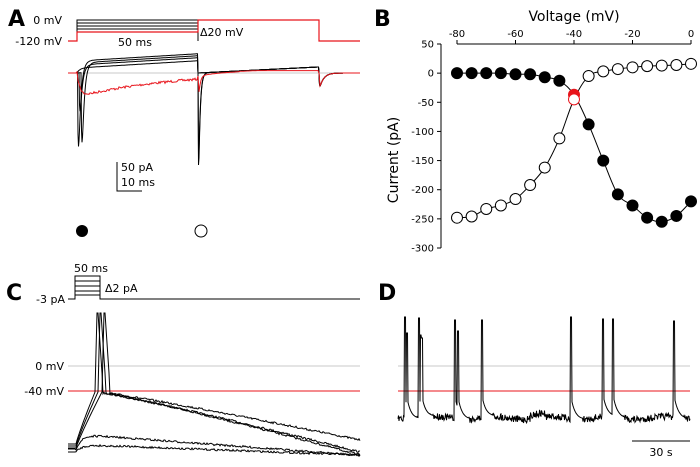 The width and height of the screenshot is (700, 467). Describe the element at coordinates (222, 32) in the screenshot. I see `step-increment-label: Δ20 mV` at that location.